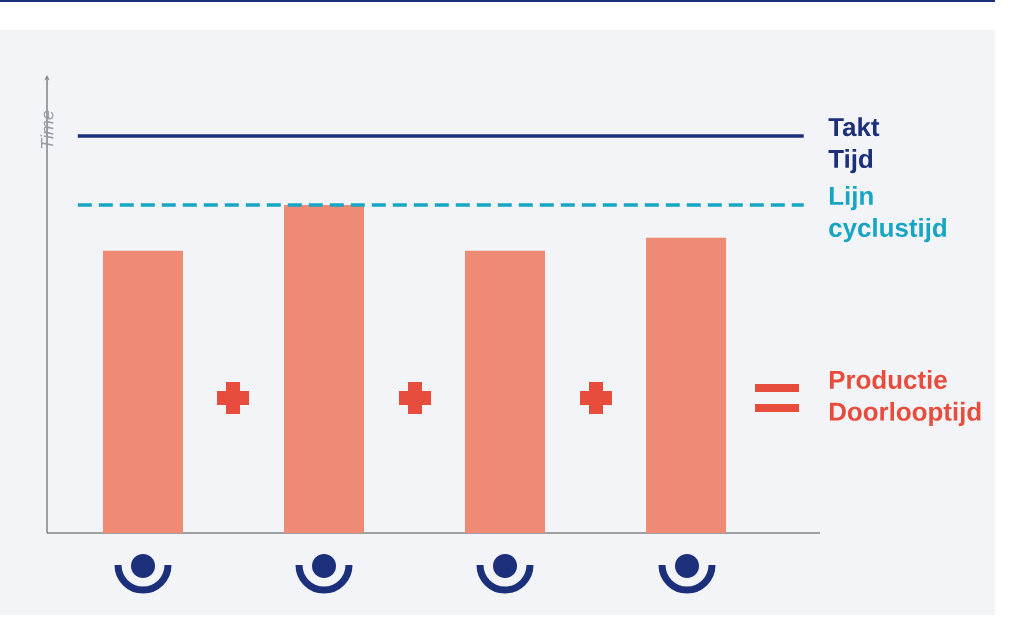 The width and height of the screenshot is (1024, 628). Describe the element at coordinates (854, 145) in the screenshot. I see `ref-line-label: Takt Tijd` at that location.